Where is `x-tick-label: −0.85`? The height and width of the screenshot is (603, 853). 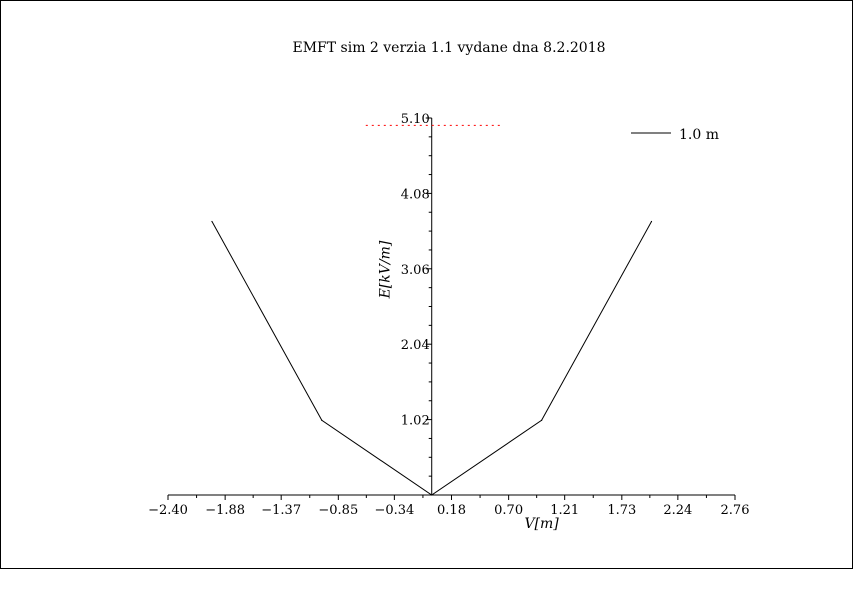
x-tick-label: −0.85 is located at coordinates (338, 510).